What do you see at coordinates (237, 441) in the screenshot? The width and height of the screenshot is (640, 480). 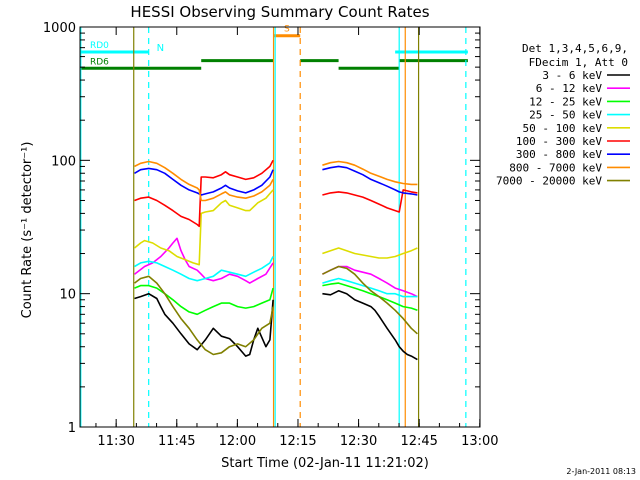 I see `x-tick-label-2: 12:00` at bounding box center [237, 441].